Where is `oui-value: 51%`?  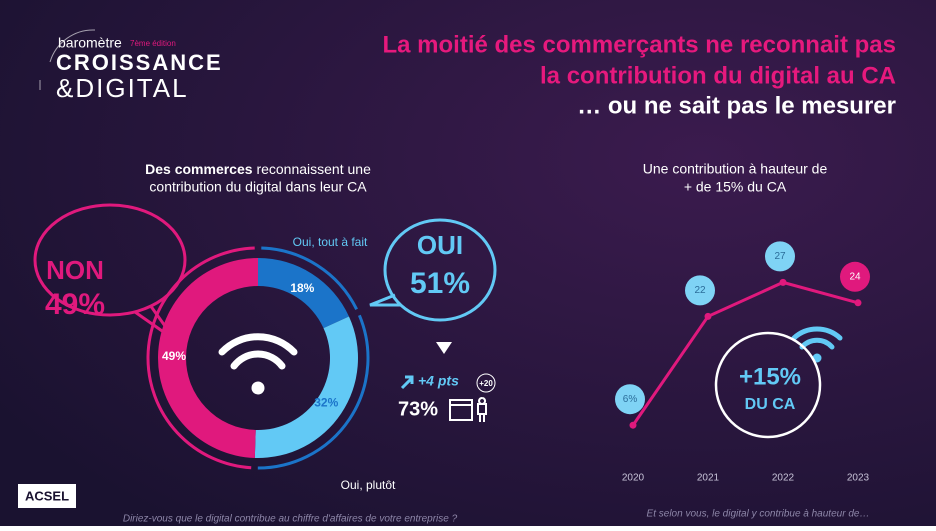
oui-value: 51% is located at coordinates (440, 283).